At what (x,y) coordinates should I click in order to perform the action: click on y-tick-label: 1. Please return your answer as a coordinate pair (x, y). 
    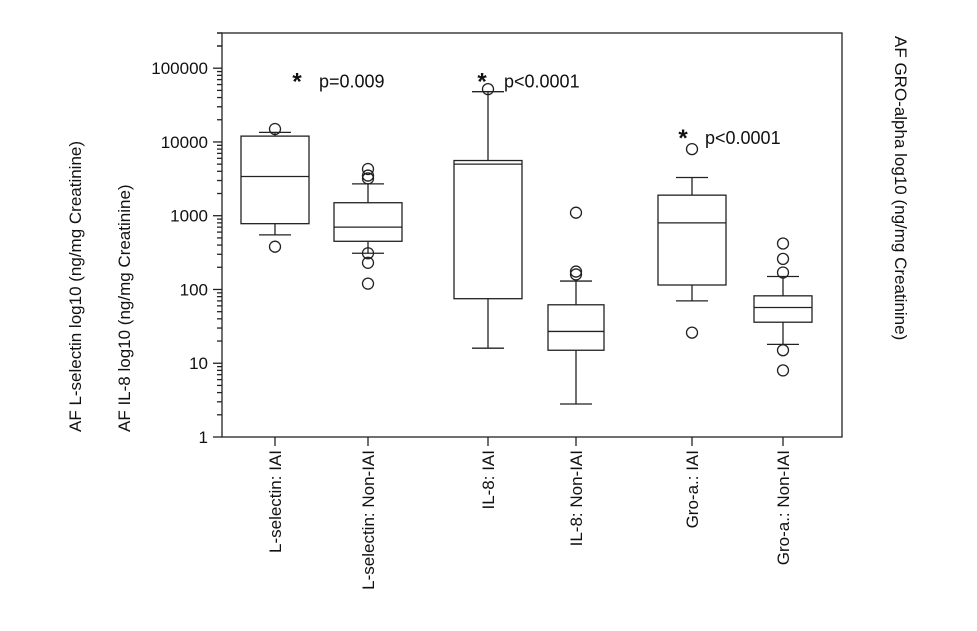
    Looking at the image, I should click on (203, 437).